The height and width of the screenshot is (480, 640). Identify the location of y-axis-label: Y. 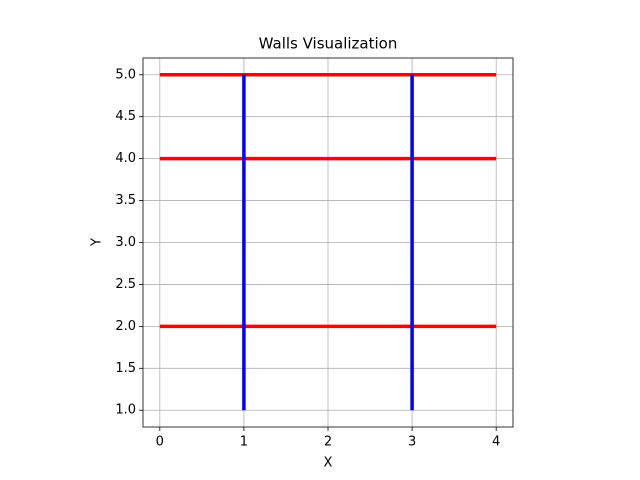
(97, 242).